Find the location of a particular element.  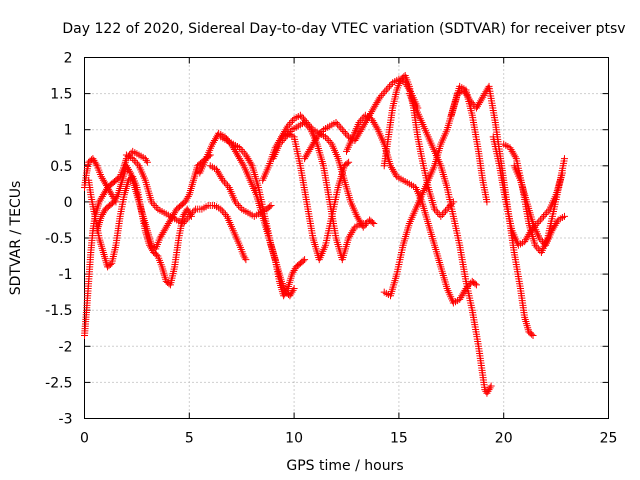

y-tick-label: 2 is located at coordinates (68, 59).